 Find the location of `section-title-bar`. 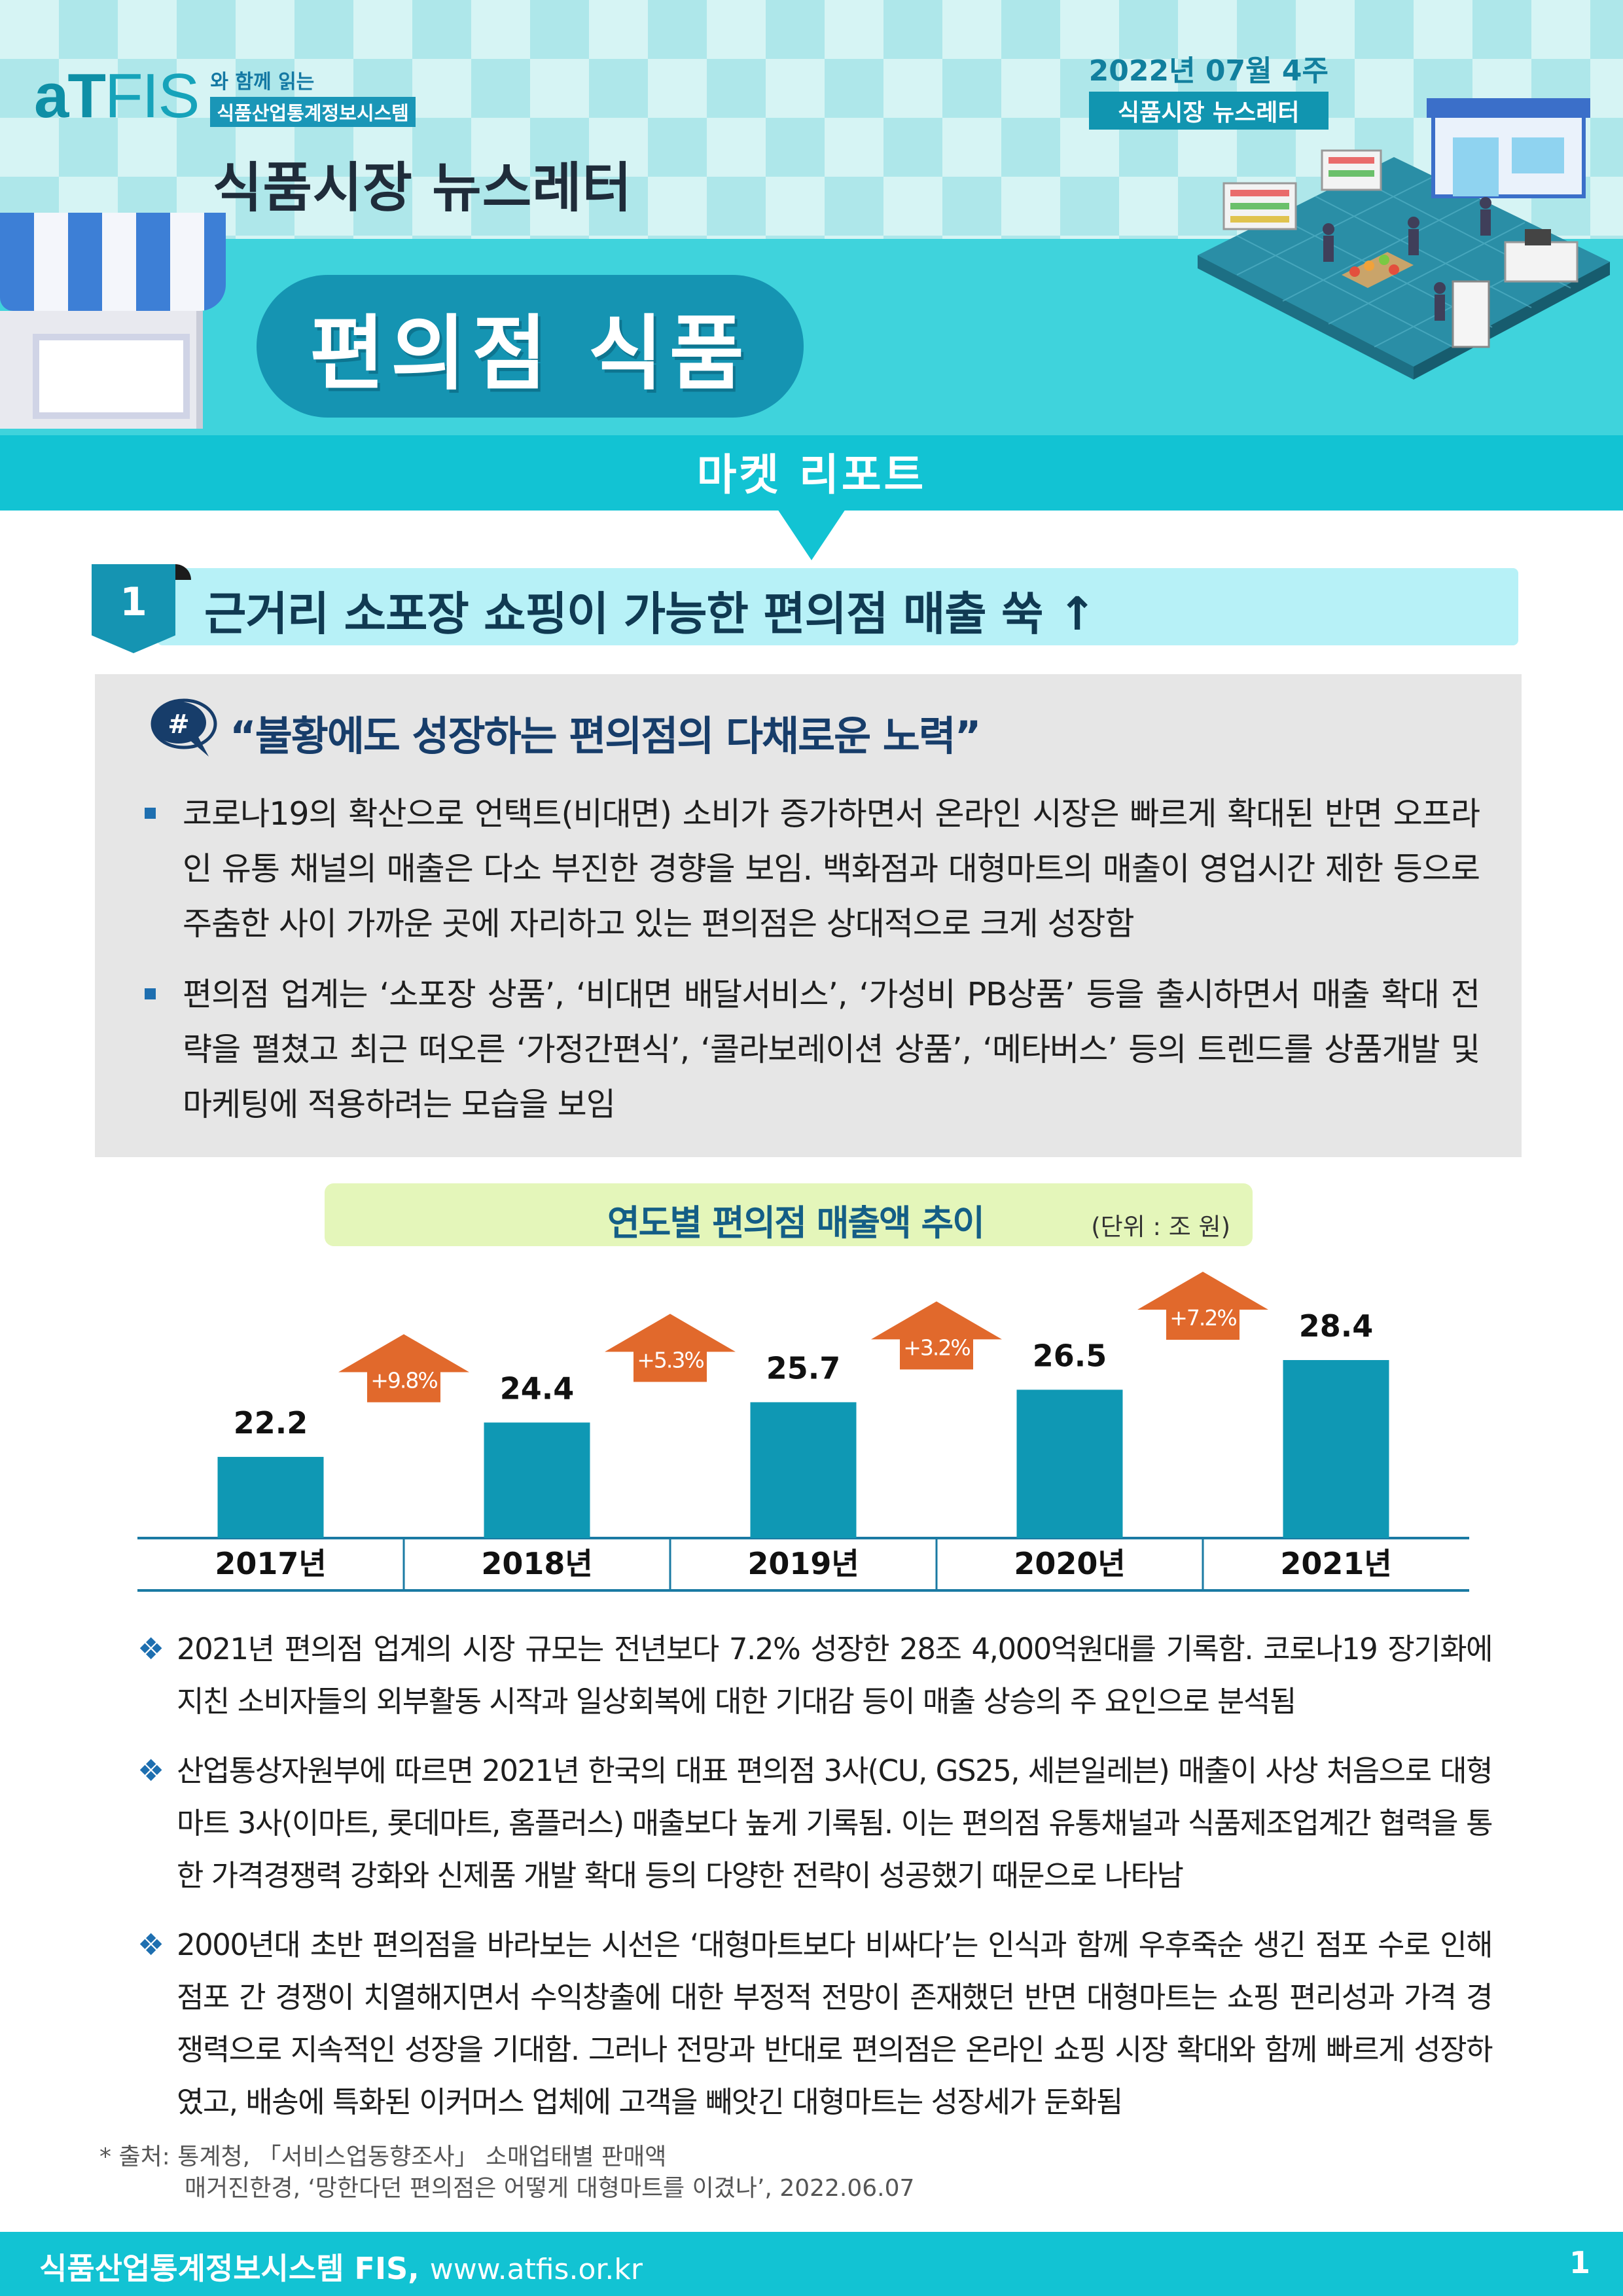

section-title-bar is located at coordinates (837, 606).